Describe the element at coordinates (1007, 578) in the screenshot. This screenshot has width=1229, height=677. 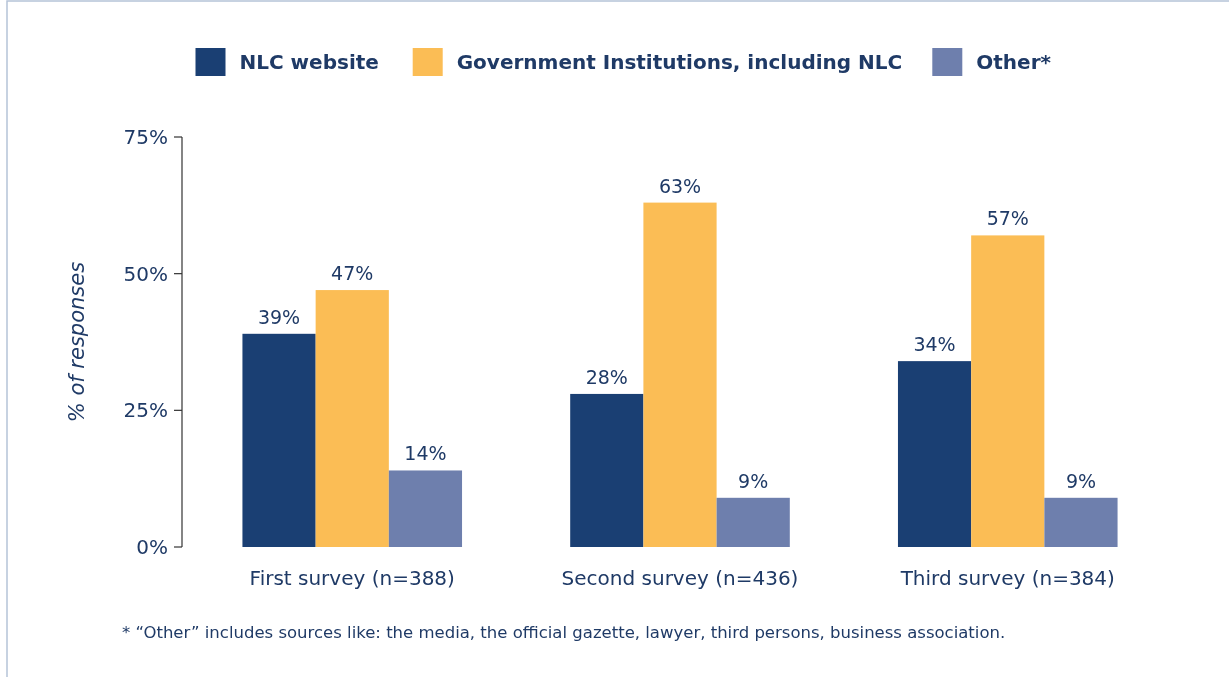
I see `x-tick-label: Third survey (n=384)` at that location.